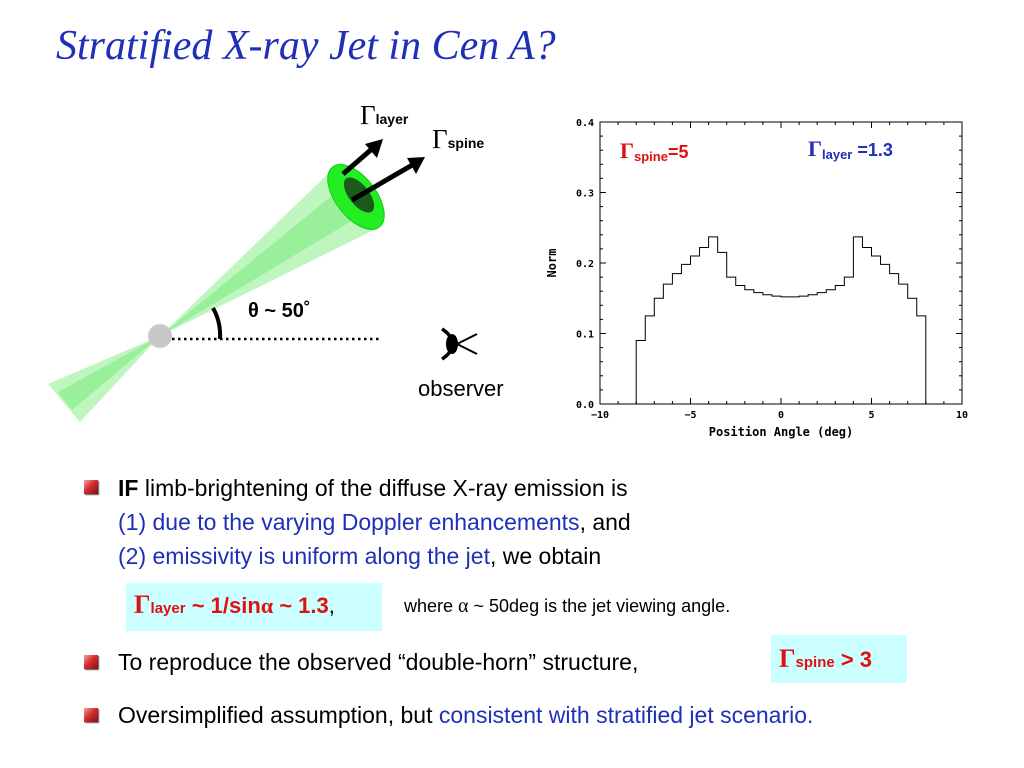 The width and height of the screenshot is (1024, 768). I want to click on theta-label: θ ~ 50˚, so click(279, 311).